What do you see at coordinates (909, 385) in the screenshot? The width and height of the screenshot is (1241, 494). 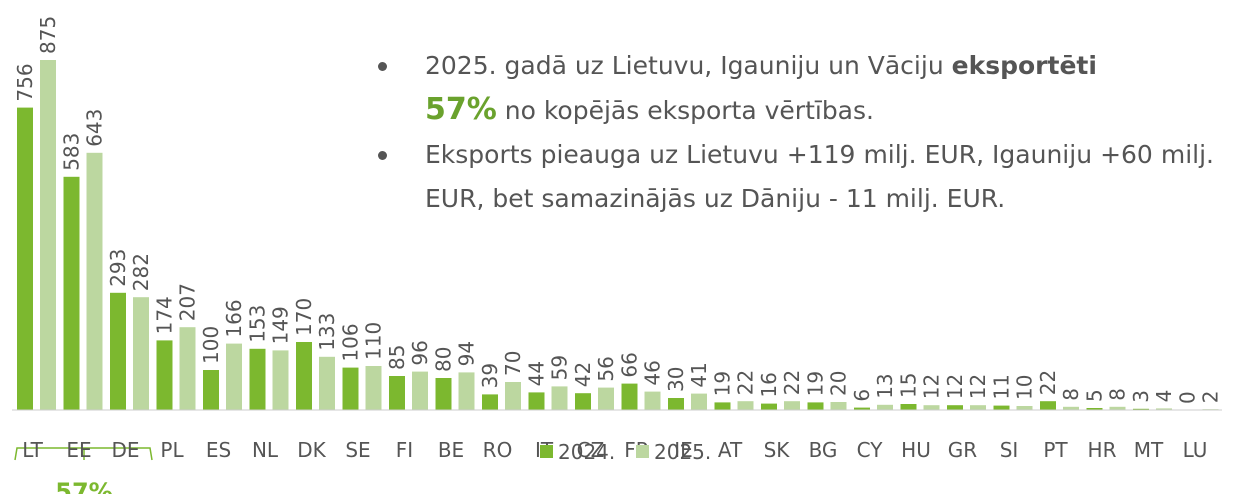 I see `value-label: 15` at bounding box center [909, 385].